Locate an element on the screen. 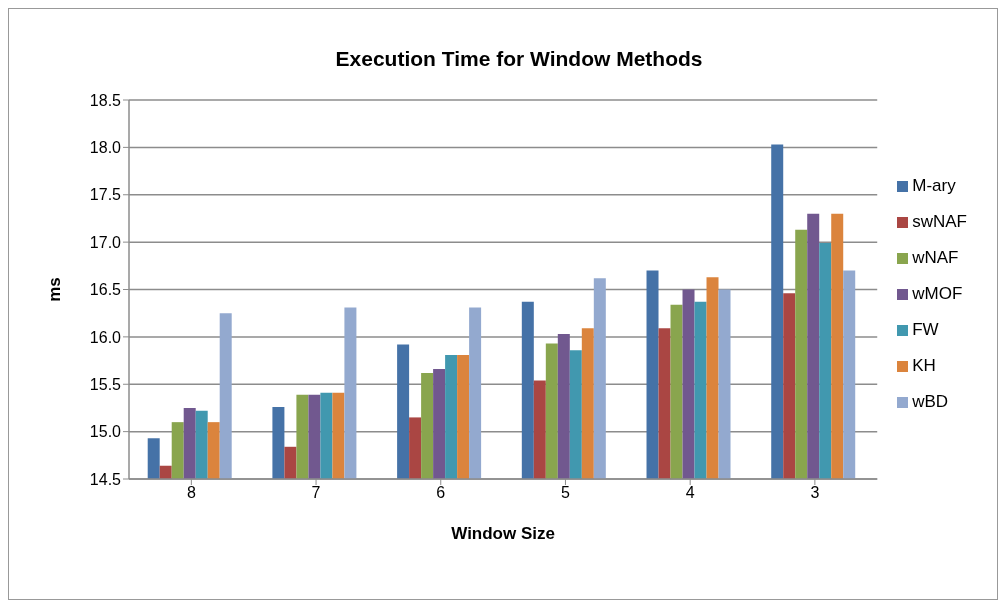  x-tick-label: 3 is located at coordinates (815, 493).